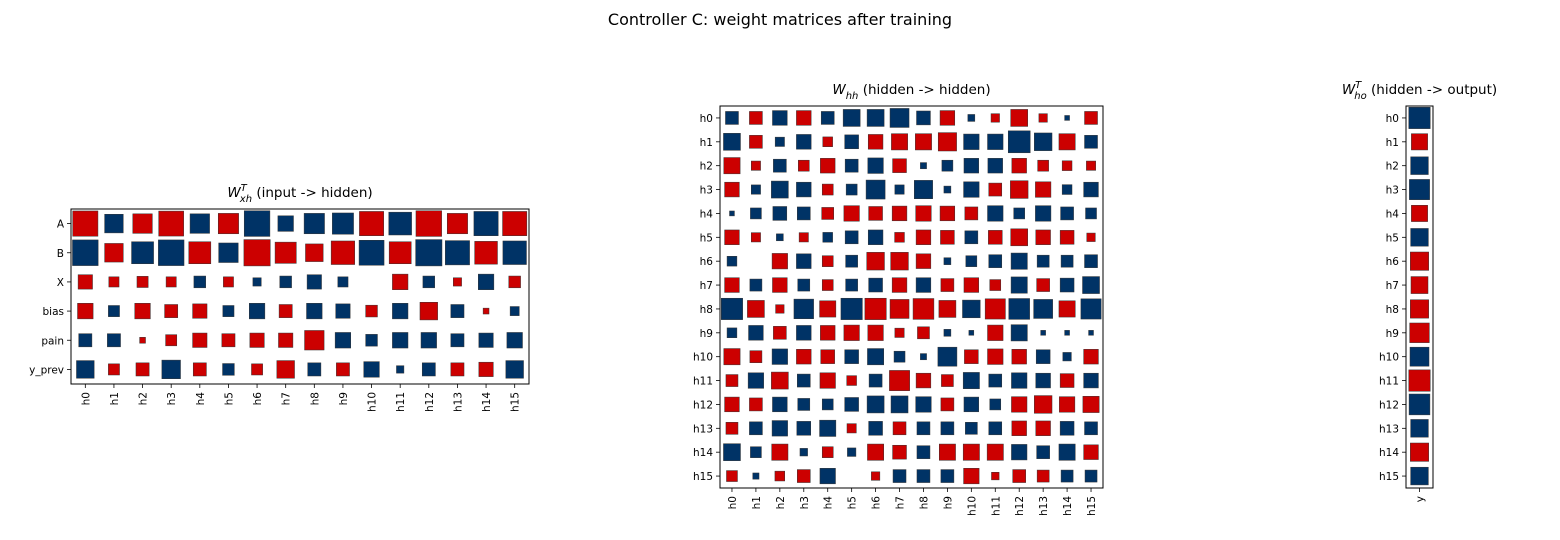 Image resolution: width=1560 pixels, height=540 pixels. I want to click on col-tick-label: h2, so click(781, 502).